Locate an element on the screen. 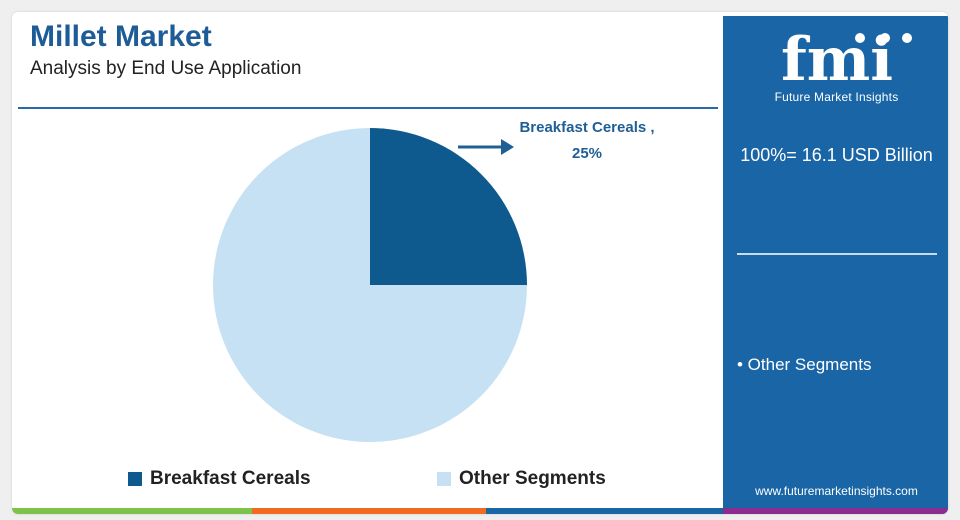 The width and height of the screenshot is (960, 520). chart-subtitle: Analysis by End Use Application is located at coordinates (166, 68).